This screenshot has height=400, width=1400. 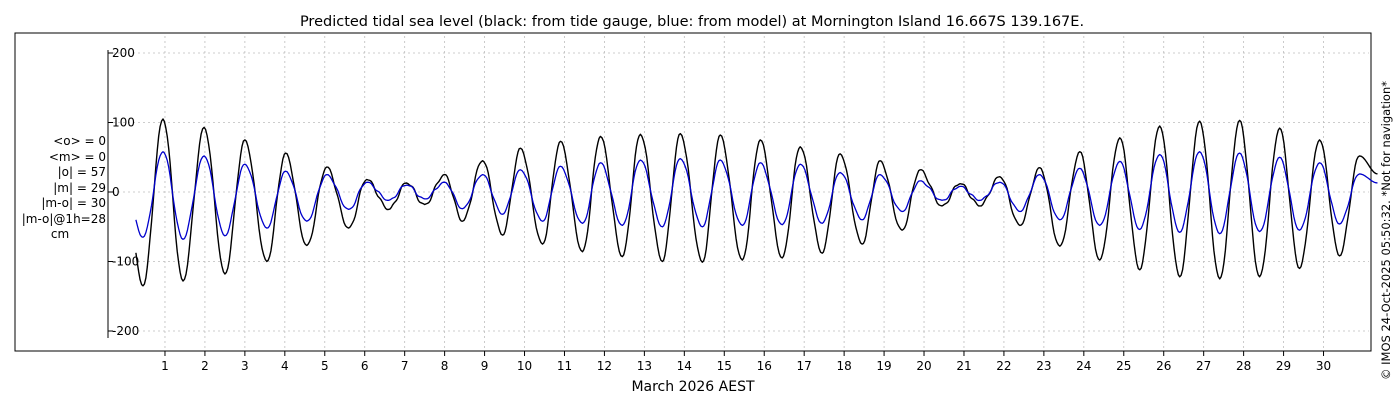 What do you see at coordinates (524, 366) in the screenshot?
I see `x-tick-label: 10` at bounding box center [524, 366].